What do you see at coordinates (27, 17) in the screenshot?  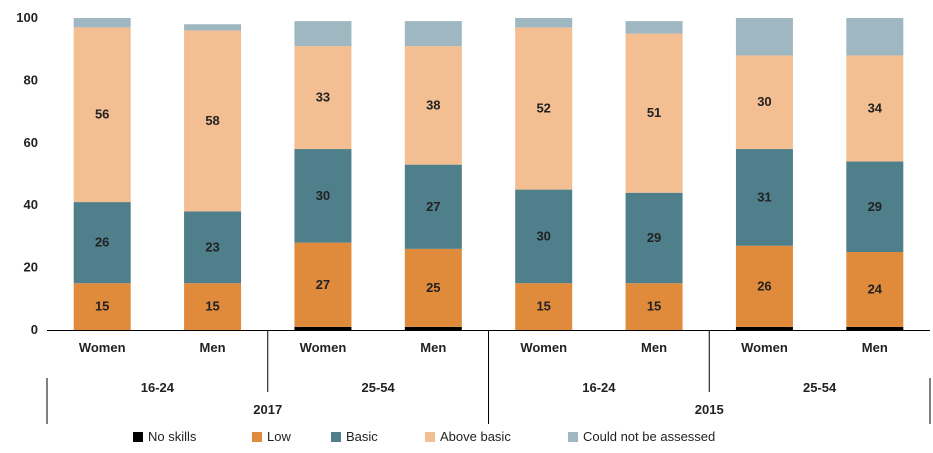 I see `y-tick-label-100: 100` at bounding box center [27, 17].